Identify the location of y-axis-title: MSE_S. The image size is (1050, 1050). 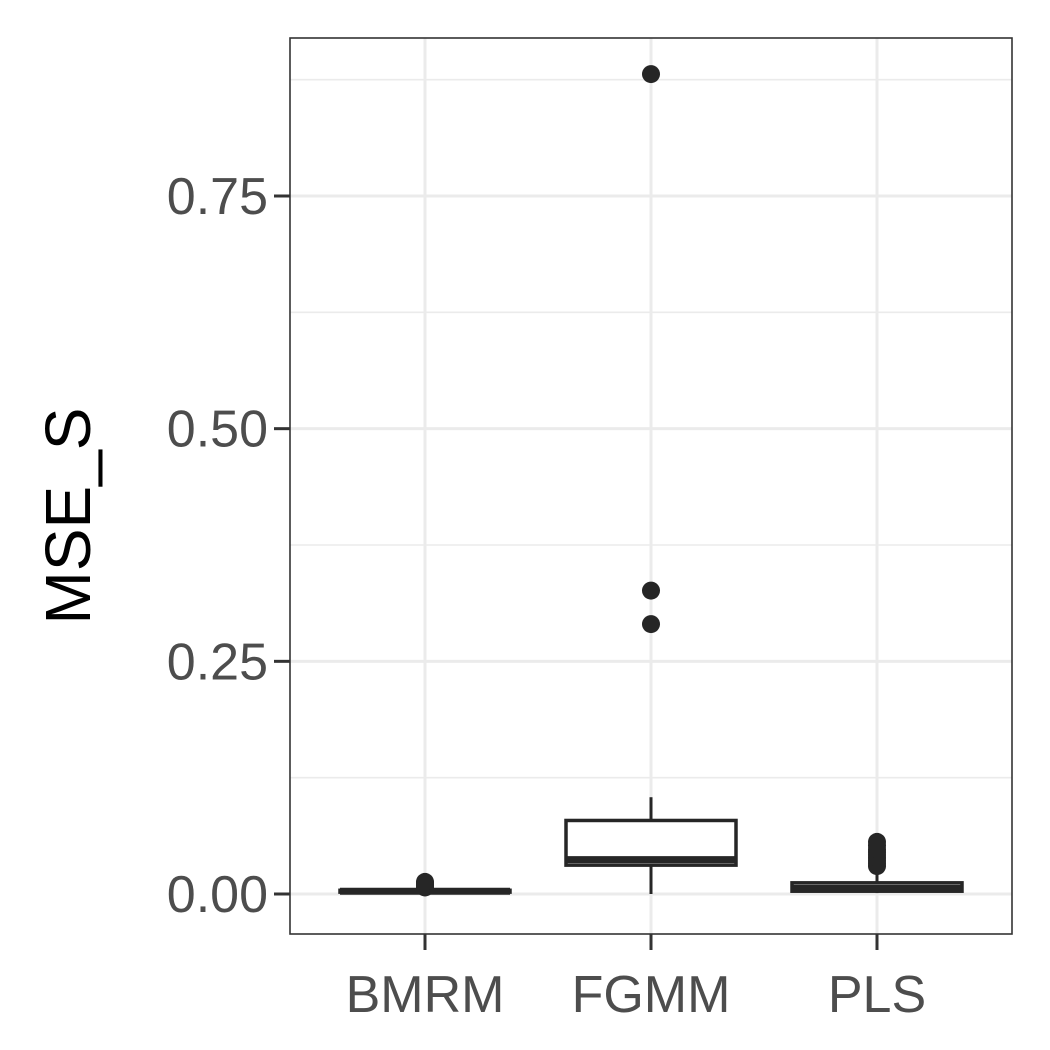
(68, 516).